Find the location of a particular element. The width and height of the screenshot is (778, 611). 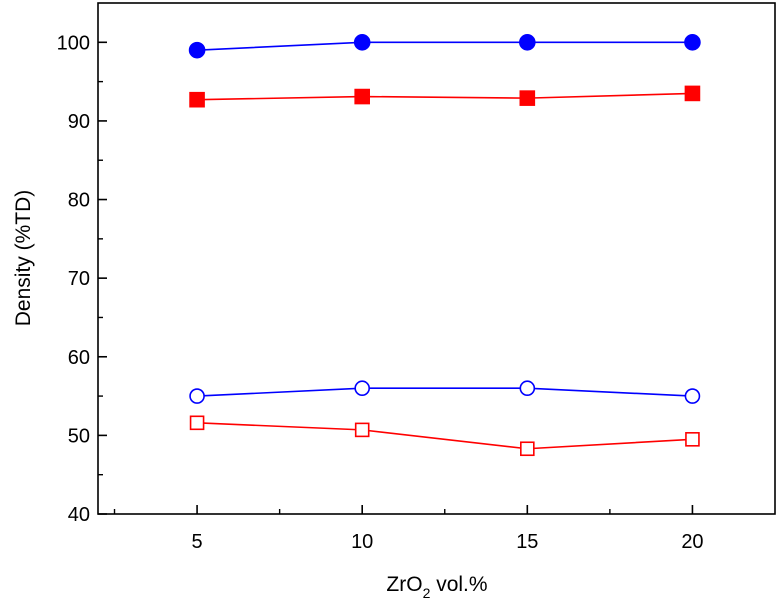

series-filled-square is located at coordinates (444, 96).